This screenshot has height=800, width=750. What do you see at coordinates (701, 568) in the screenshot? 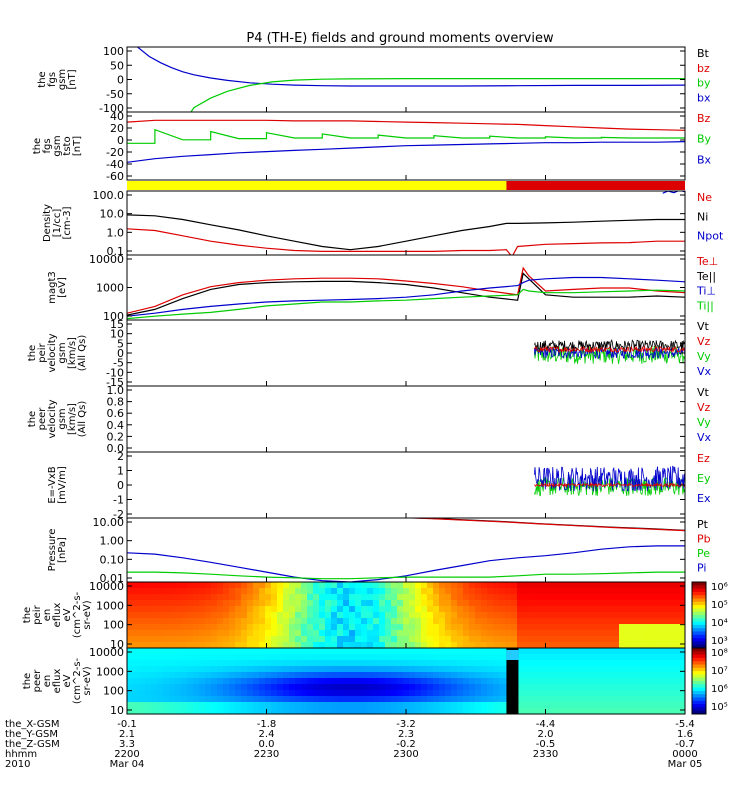
I see `legend-entry: Pi` at bounding box center [701, 568].